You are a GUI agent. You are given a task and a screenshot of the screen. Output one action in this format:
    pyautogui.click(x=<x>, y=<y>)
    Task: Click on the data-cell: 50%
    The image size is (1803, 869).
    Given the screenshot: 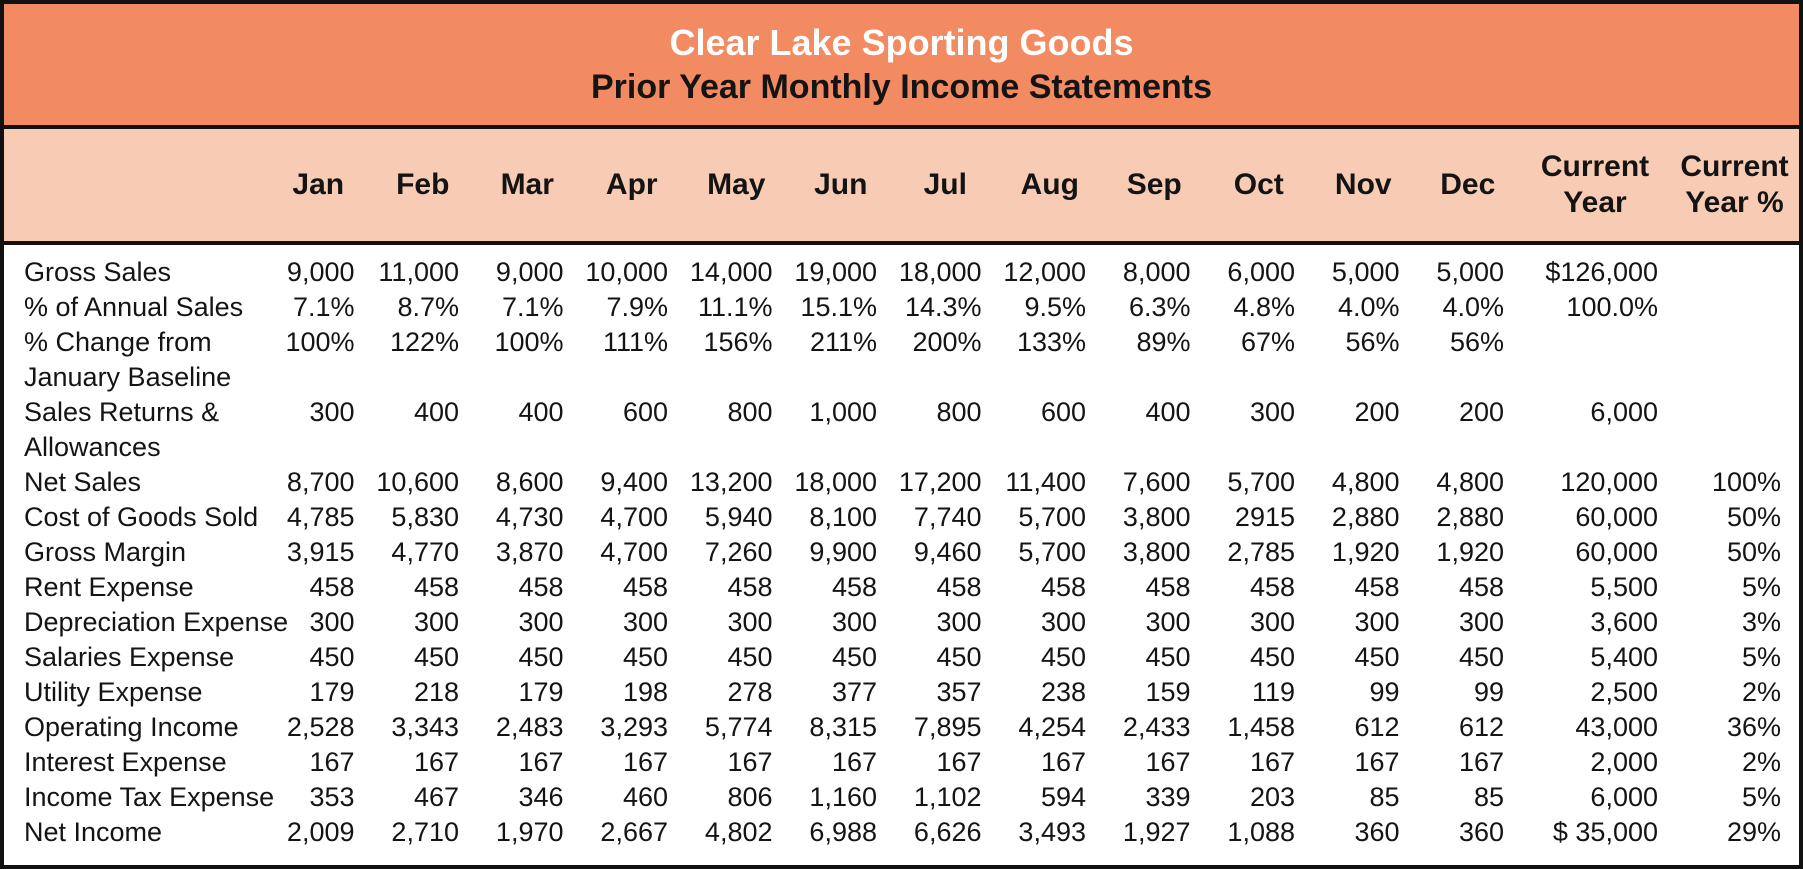 What is the action you would take?
    pyautogui.click(x=1753, y=517)
    